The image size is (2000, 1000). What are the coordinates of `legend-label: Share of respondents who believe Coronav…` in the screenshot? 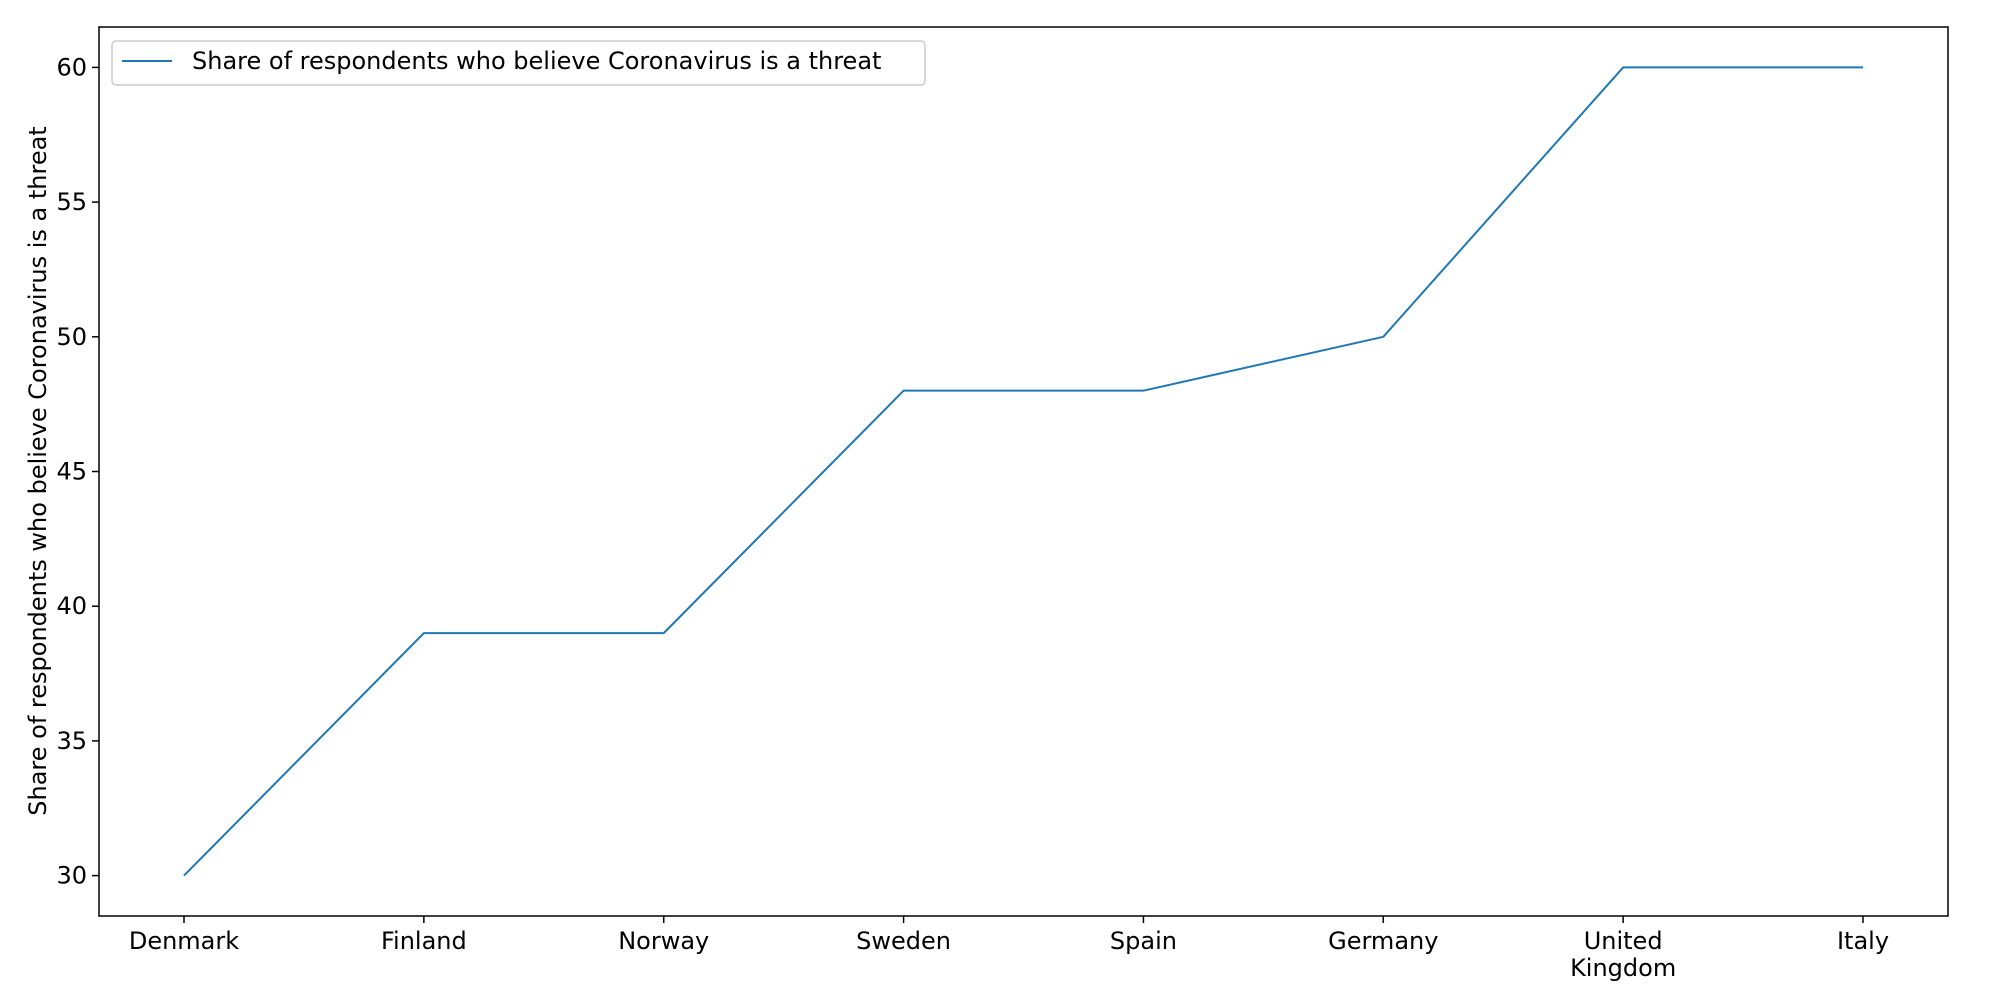 It's located at (536, 61).